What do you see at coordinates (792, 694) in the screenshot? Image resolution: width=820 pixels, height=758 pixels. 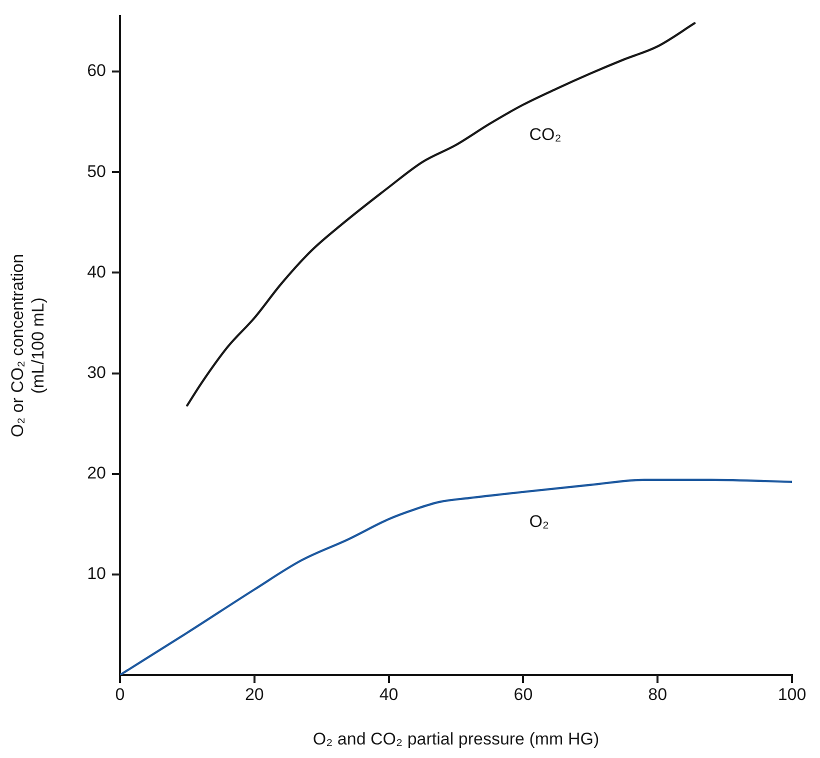 I see `x-tick-label: 100` at bounding box center [792, 694].